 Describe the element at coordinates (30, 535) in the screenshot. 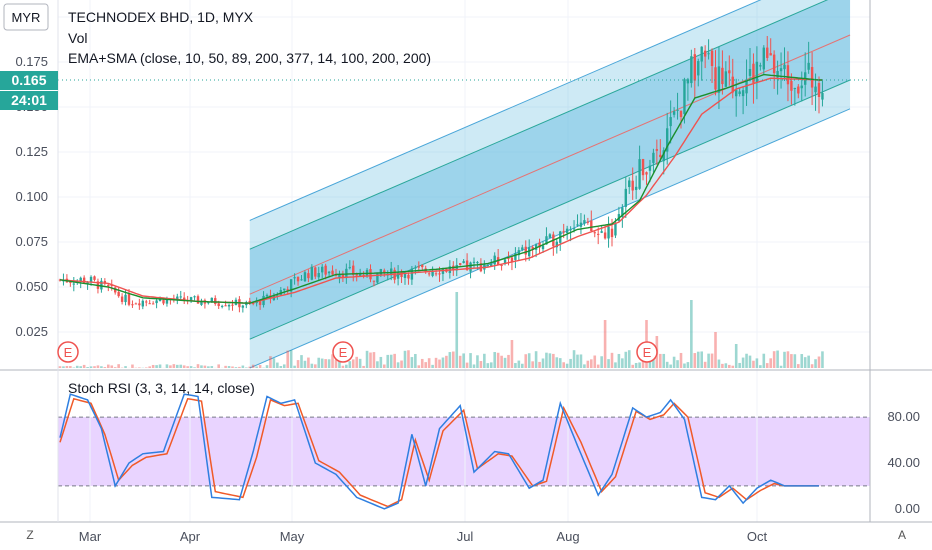

I see `timezone-button: Z` at that location.